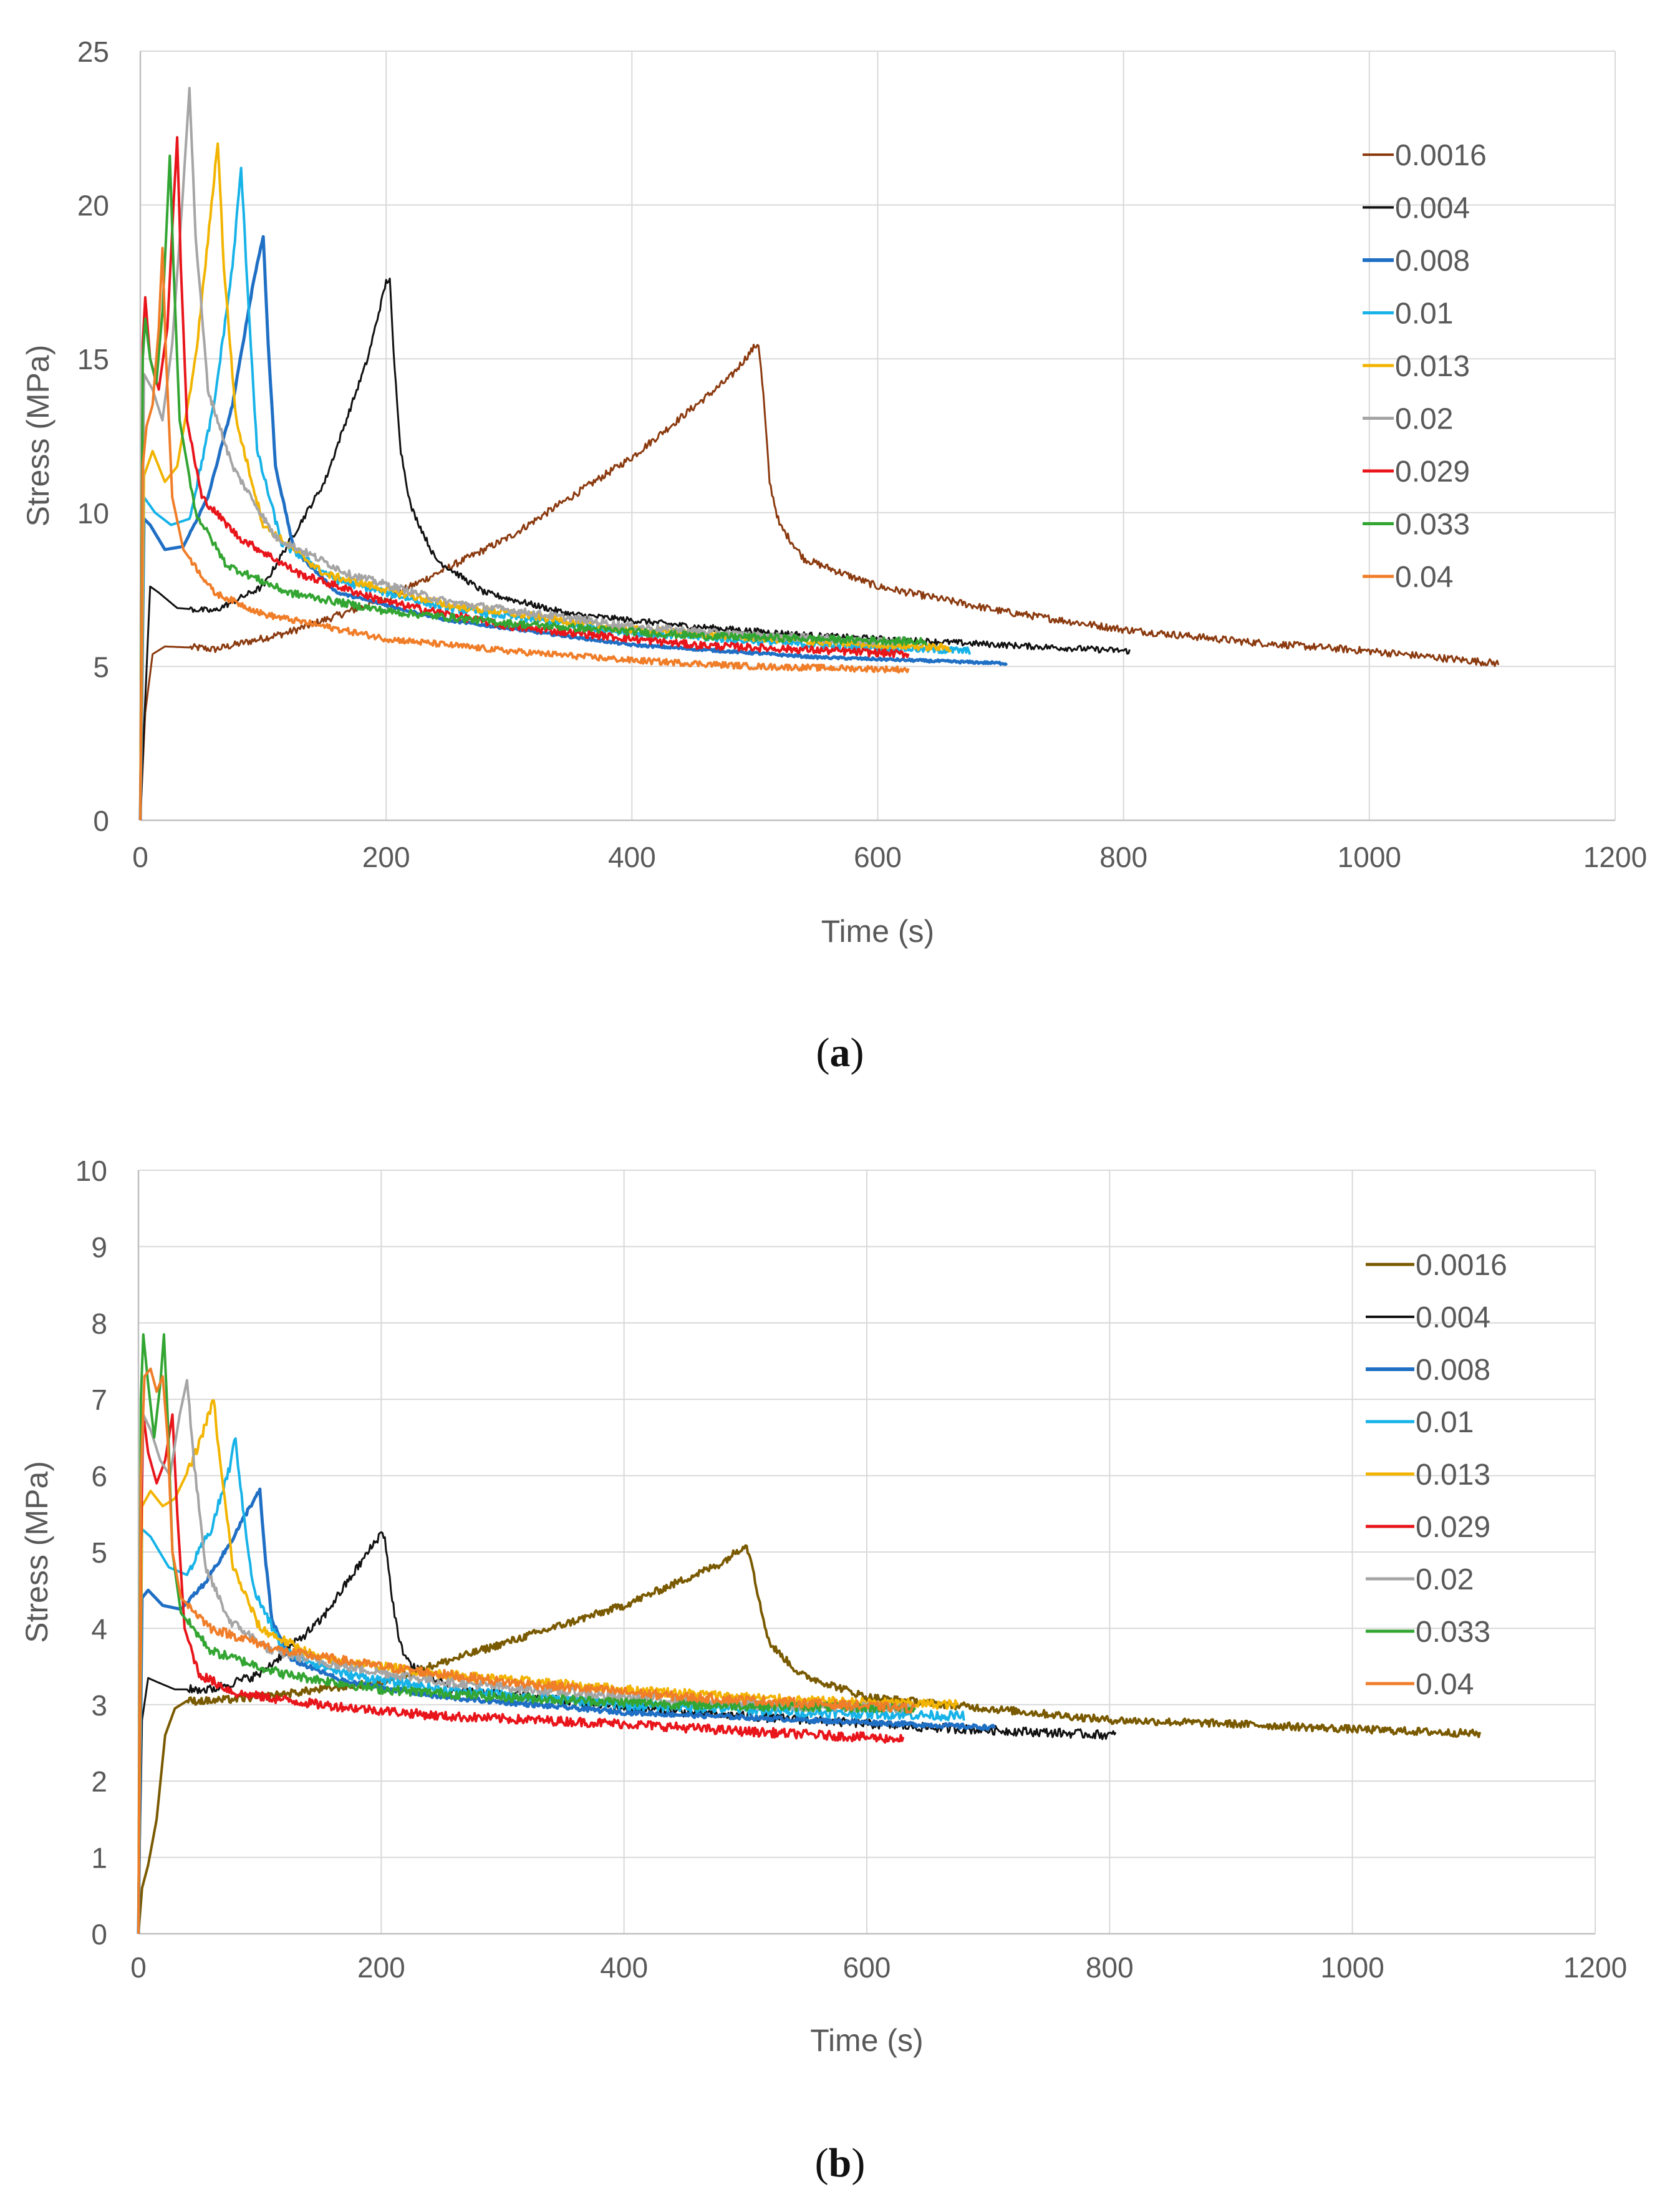 The image size is (1680, 2197). I want to click on y-tick-label: 3, so click(99, 1705).